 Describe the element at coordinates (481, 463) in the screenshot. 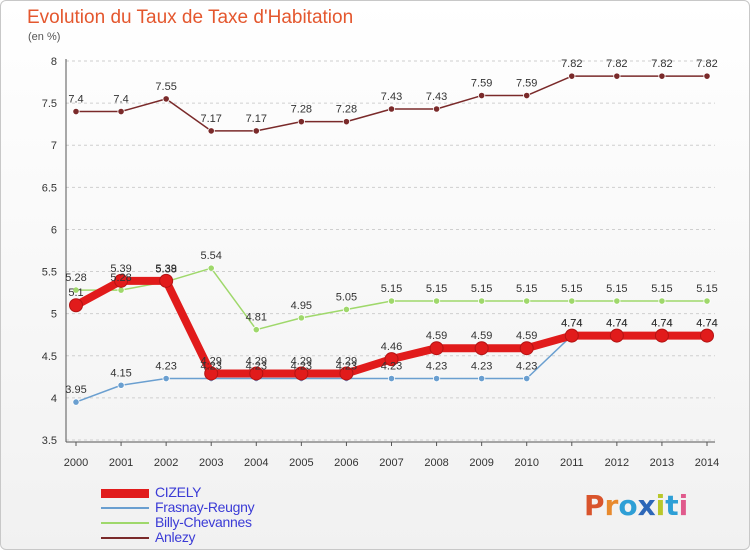

I see `x-tick-label: 2009` at that location.